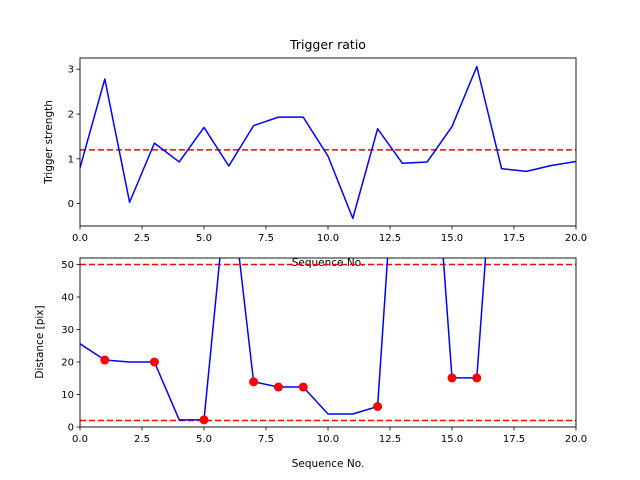 This screenshot has width=640, height=480. Describe the element at coordinates (71, 159) in the screenshot. I see `top-y-tick-label: 1` at that location.